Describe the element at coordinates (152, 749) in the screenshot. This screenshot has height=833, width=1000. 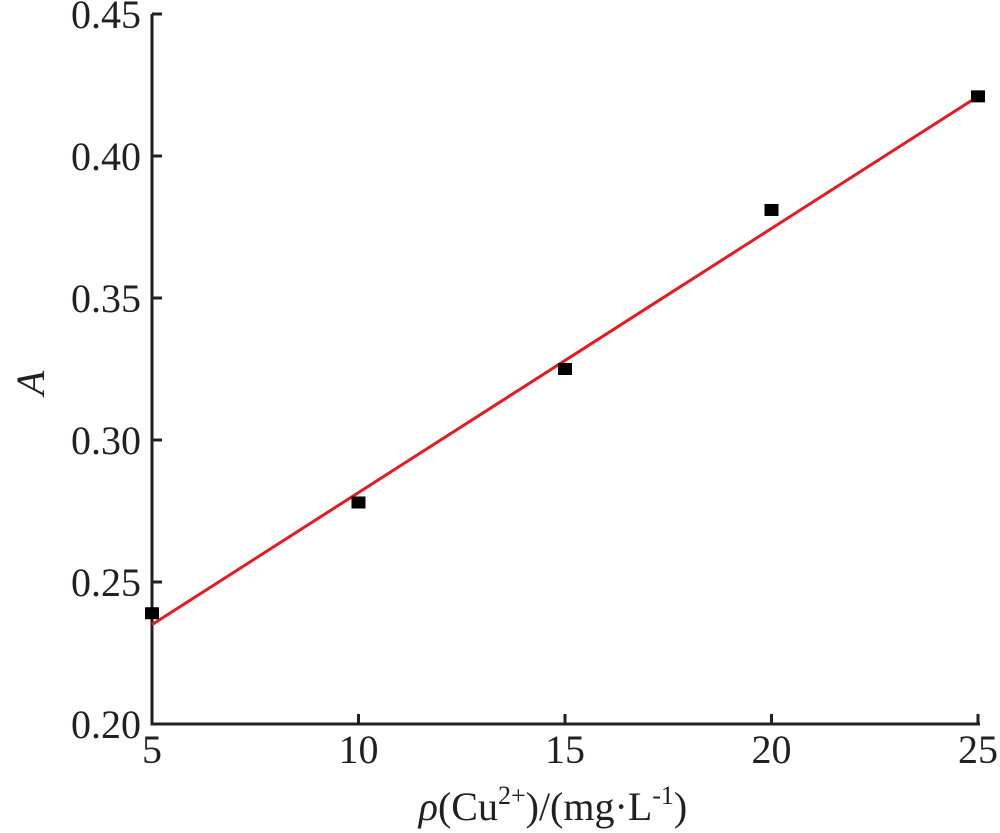
I see `x-tick-label: 5` at that location.